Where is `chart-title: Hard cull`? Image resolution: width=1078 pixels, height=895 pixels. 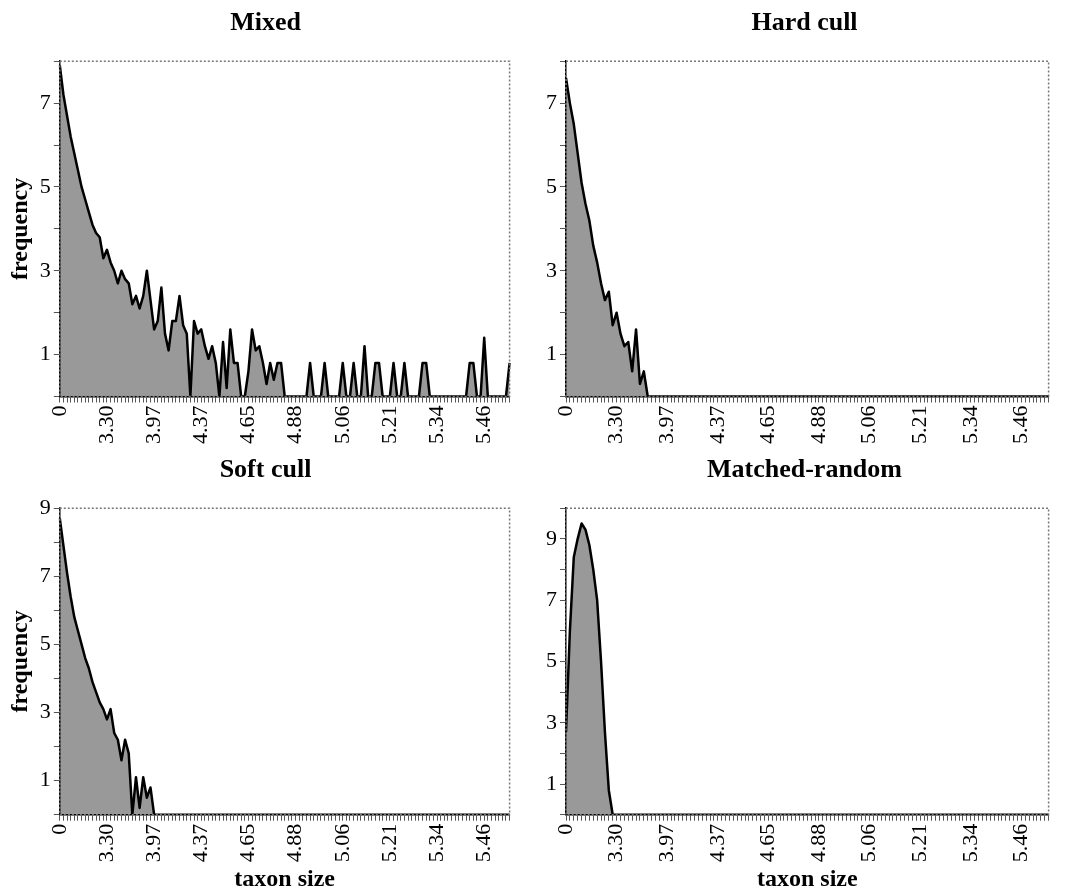
chart-title: Hard cull is located at coordinates (804, 22).